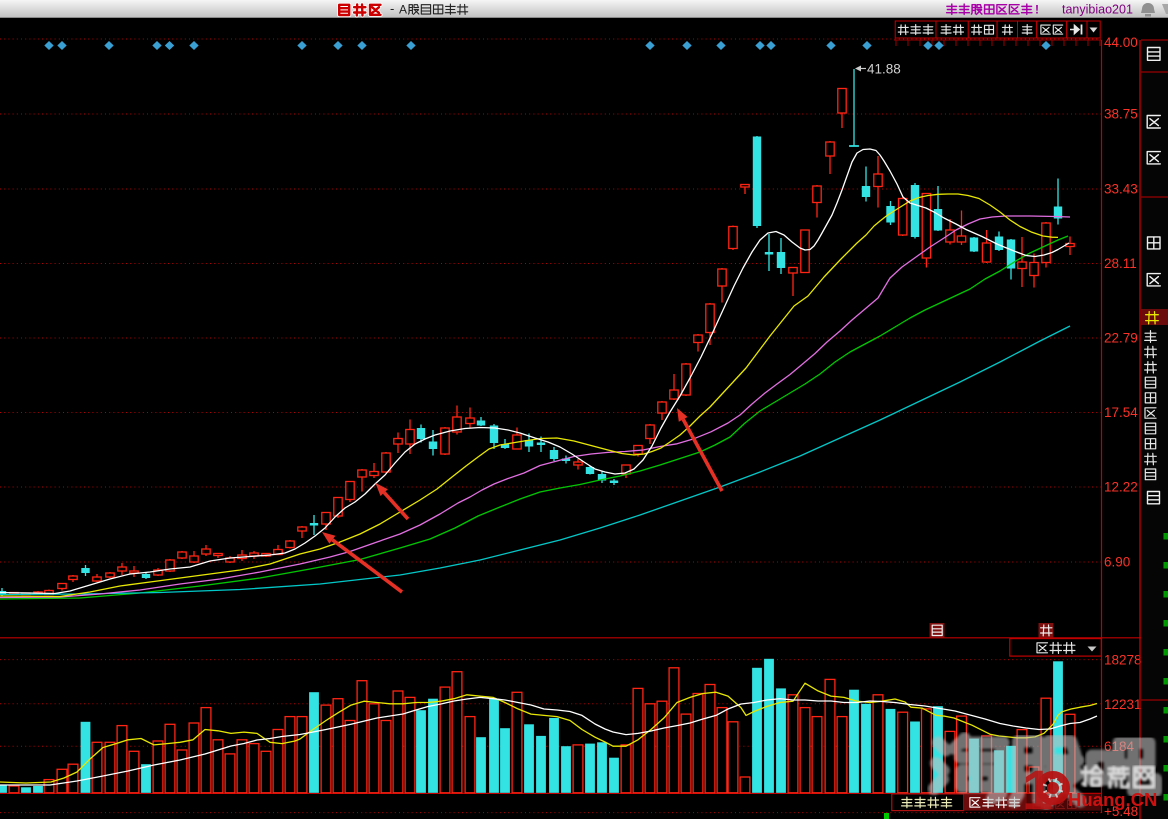 This screenshot has width=1168, height=819. I want to click on svg-text: 6.90, so click(1117, 562).